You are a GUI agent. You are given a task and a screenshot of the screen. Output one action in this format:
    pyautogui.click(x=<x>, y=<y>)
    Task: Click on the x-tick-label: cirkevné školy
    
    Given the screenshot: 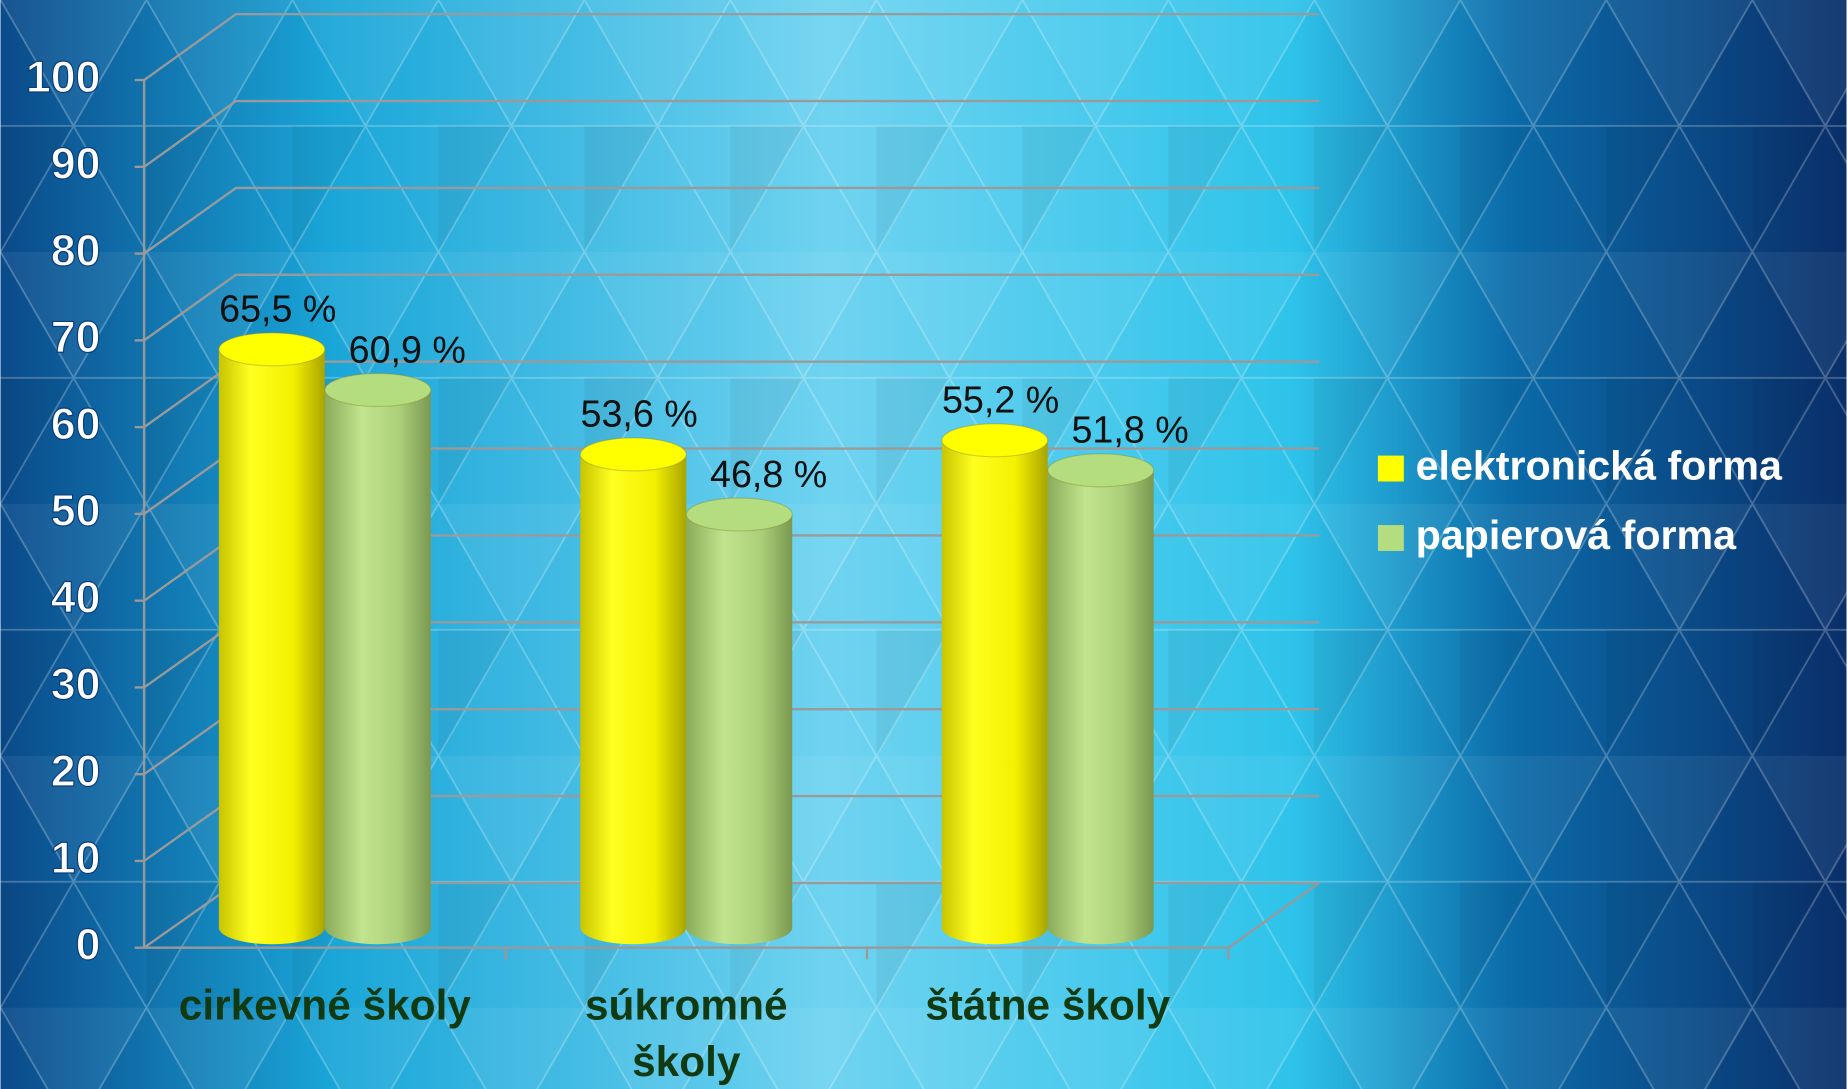 What is the action you would take?
    pyautogui.click(x=324, y=1004)
    